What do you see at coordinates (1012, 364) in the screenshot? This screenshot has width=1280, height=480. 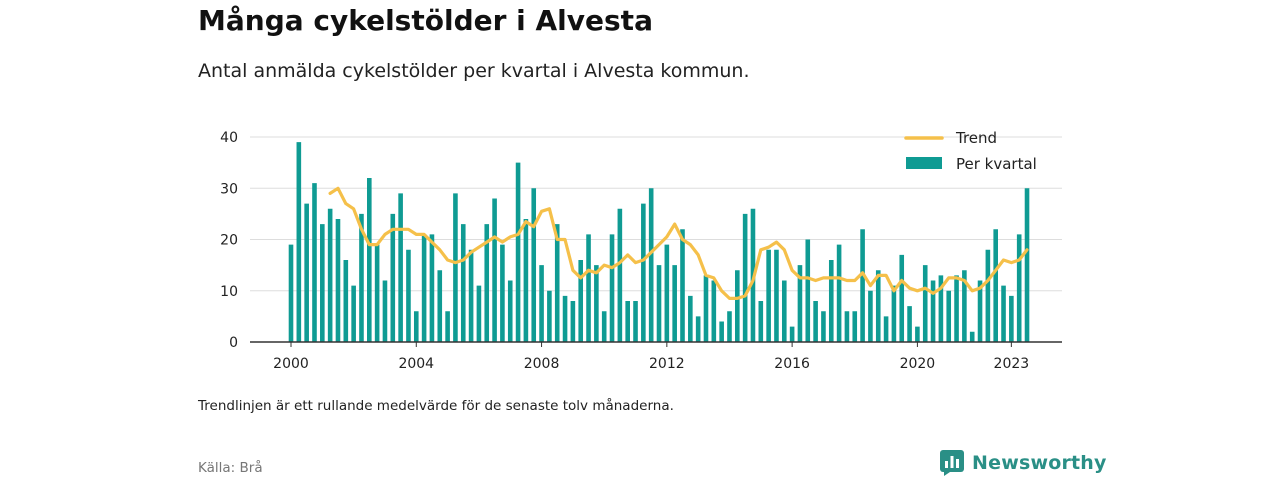 I see `x-tick-label: 2023` at bounding box center [1012, 364].